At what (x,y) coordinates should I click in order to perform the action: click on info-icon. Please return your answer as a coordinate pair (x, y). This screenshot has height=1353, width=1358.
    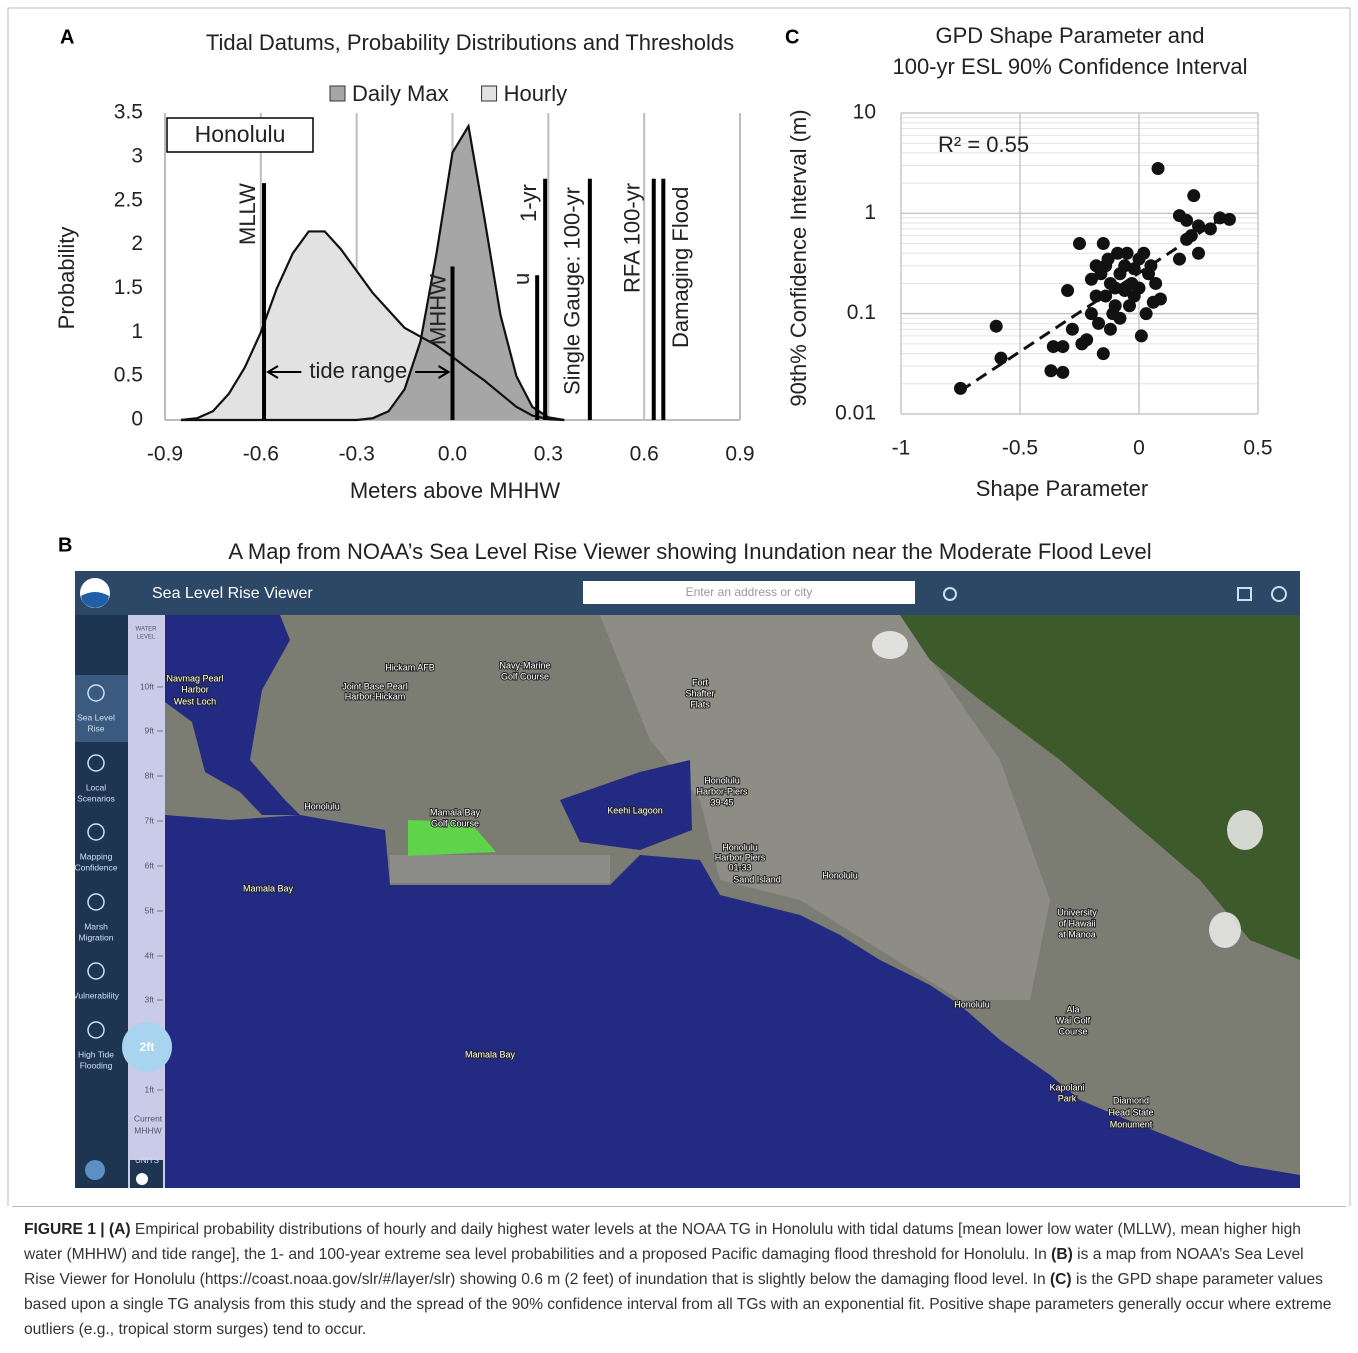
    Looking at the image, I should click on (95, 1170).